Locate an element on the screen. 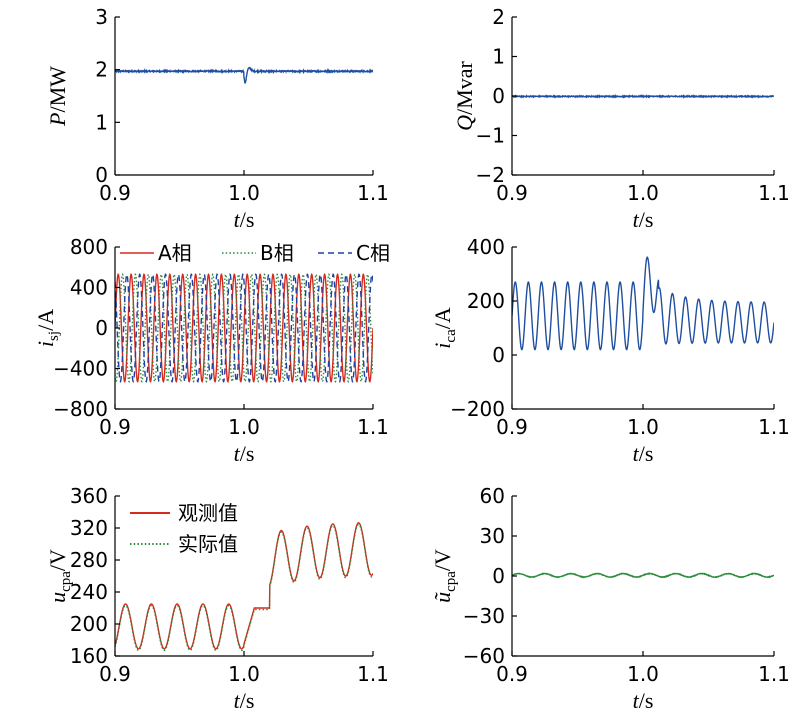 The width and height of the screenshot is (800, 727). y-tick-label-q-3: 1 is located at coordinates (498, 57).